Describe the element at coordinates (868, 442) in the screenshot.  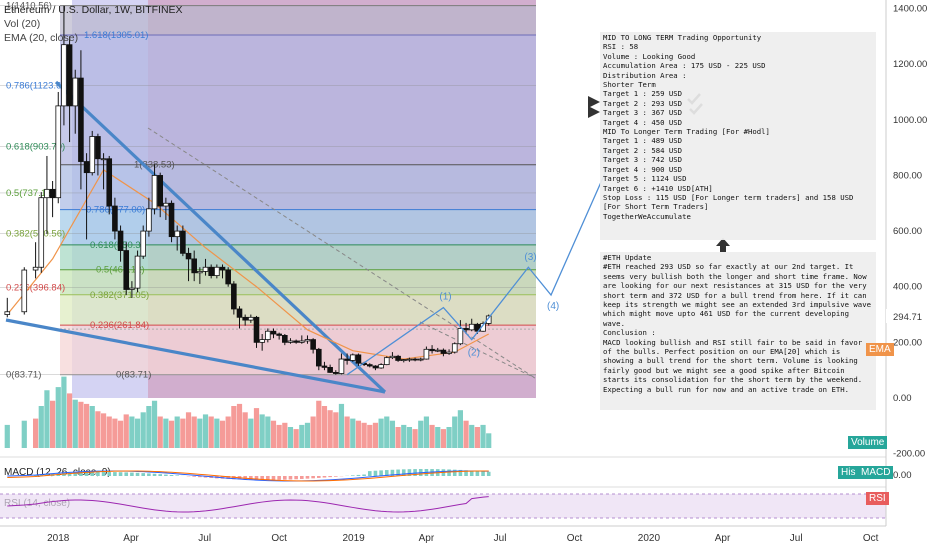
I see `volume-badge: Volume` at that location.